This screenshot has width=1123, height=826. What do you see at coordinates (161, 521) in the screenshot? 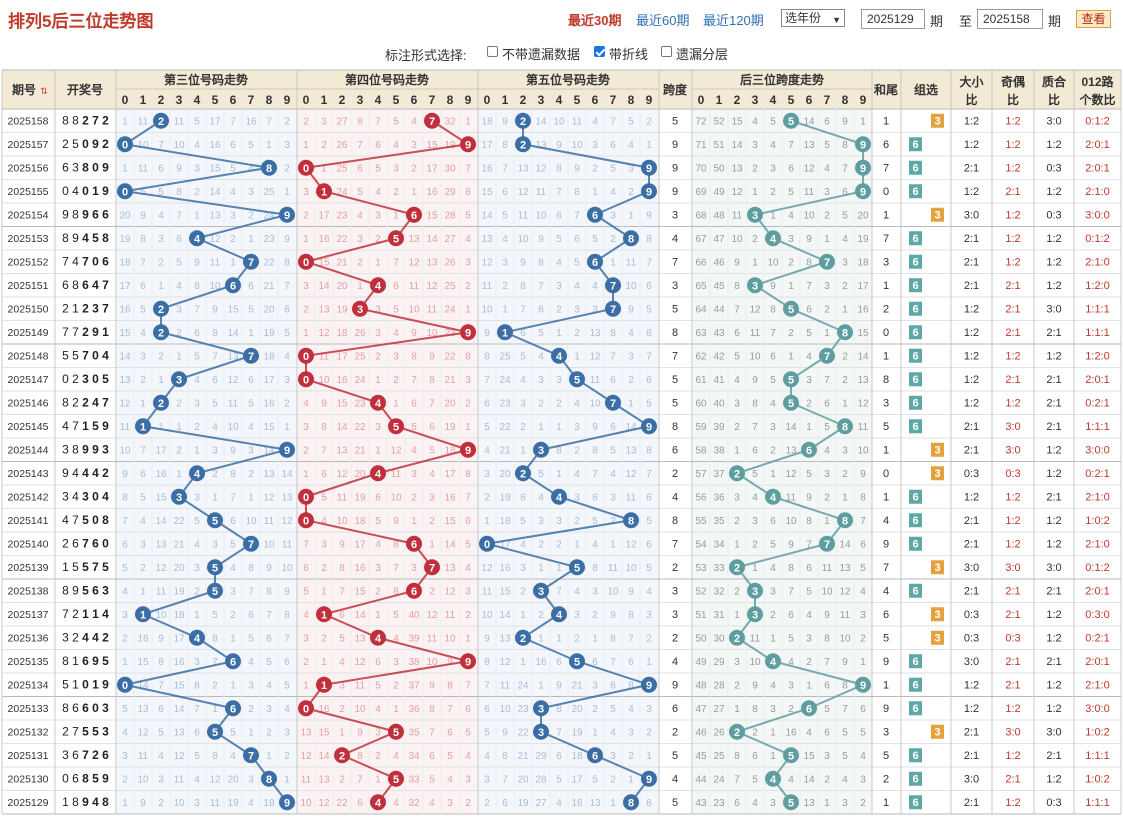
I see `third-omission: 14` at bounding box center [161, 521].